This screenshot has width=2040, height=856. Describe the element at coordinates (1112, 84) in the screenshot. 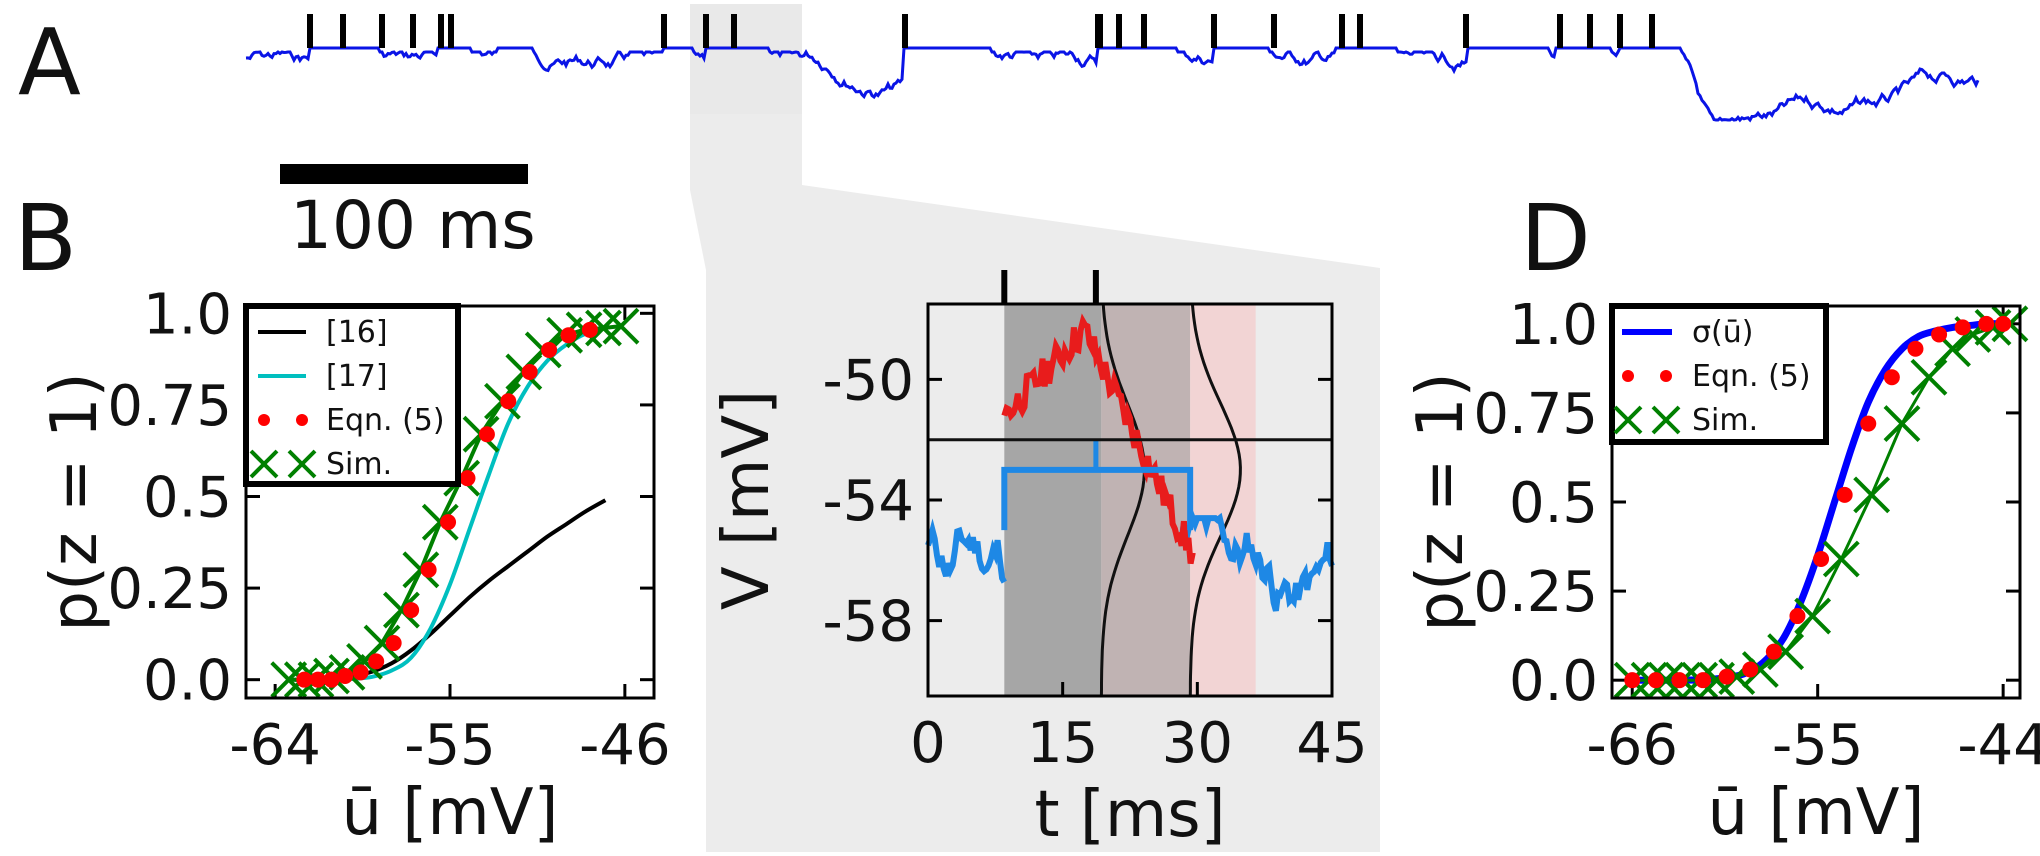

I see `membrane-trace-line` at that location.